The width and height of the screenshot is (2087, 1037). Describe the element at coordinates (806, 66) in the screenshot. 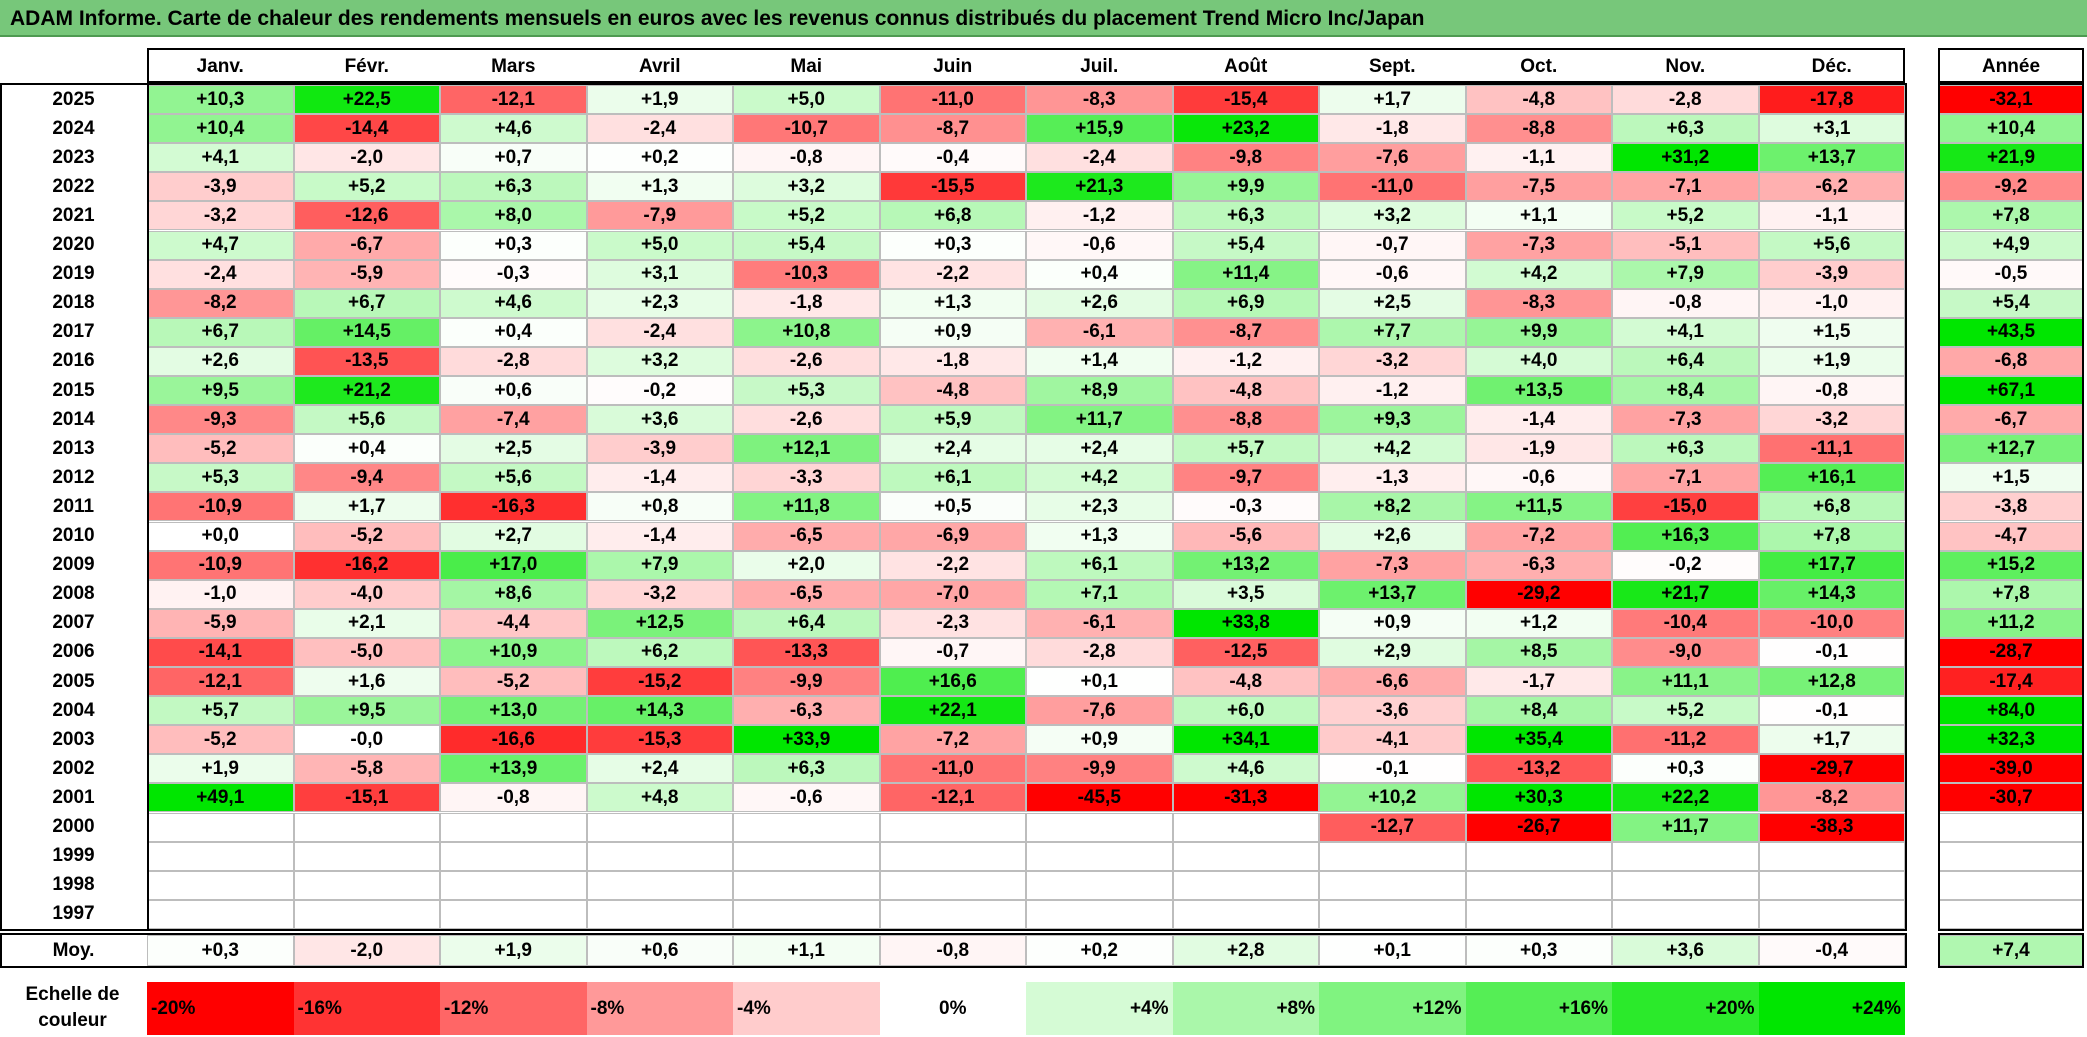

I see `month-header: Mai` at that location.